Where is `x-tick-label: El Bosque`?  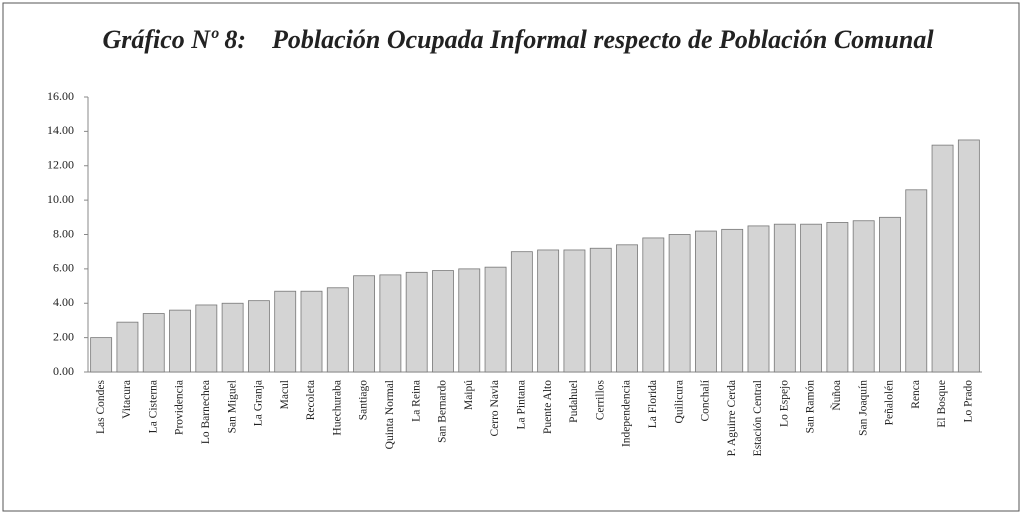
x-tick-label: El Bosque is located at coordinates (942, 404).